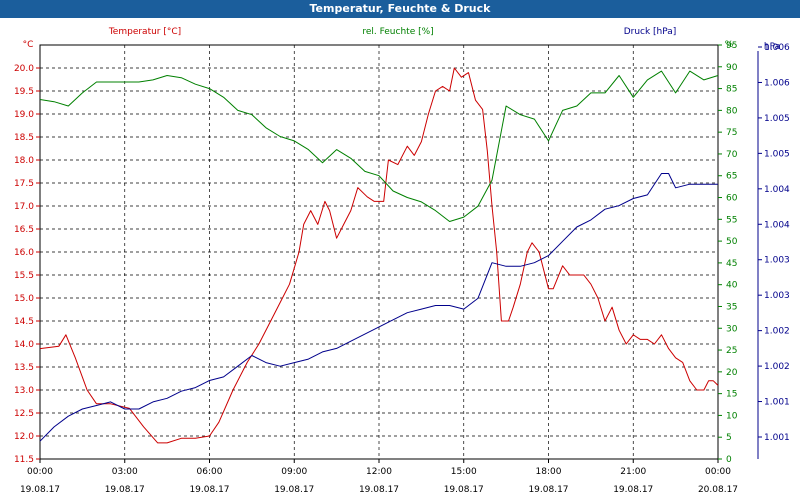  What do you see at coordinates (633, 472) in the screenshot?
I see `x-tick-time: 21:00` at bounding box center [633, 472].